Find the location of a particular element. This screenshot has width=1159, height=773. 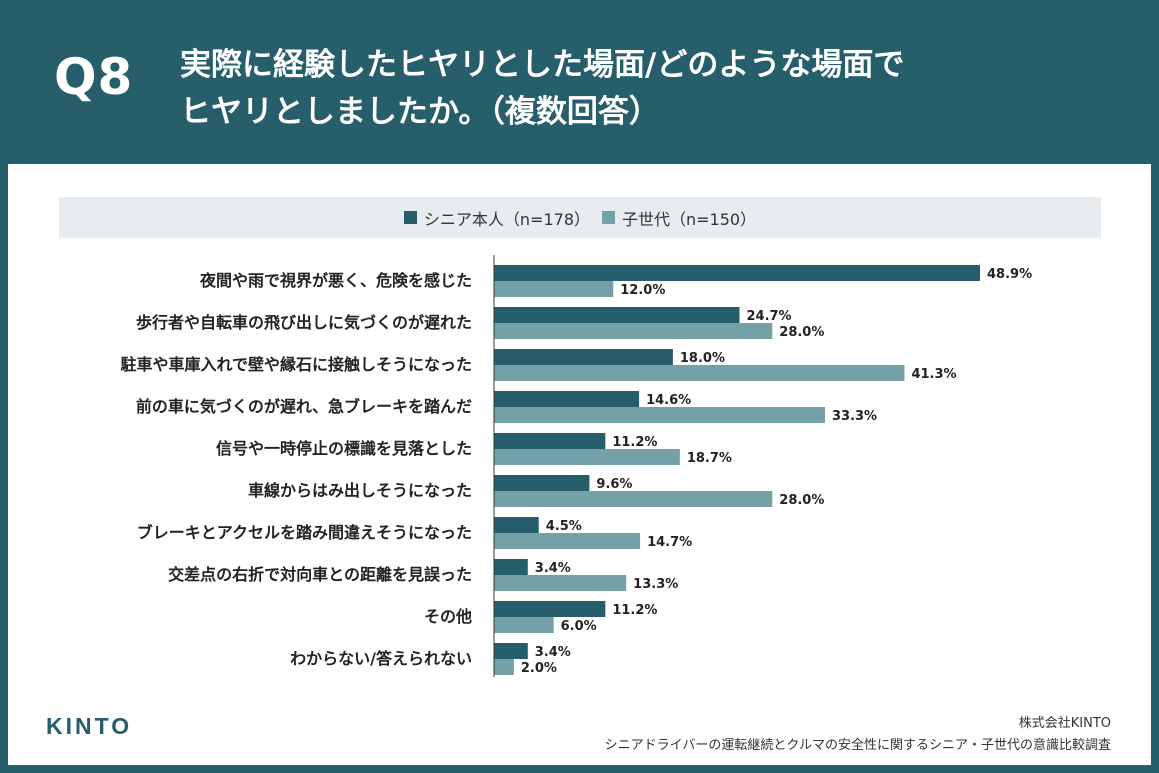

data-label-child: 12.0% is located at coordinates (642, 290).